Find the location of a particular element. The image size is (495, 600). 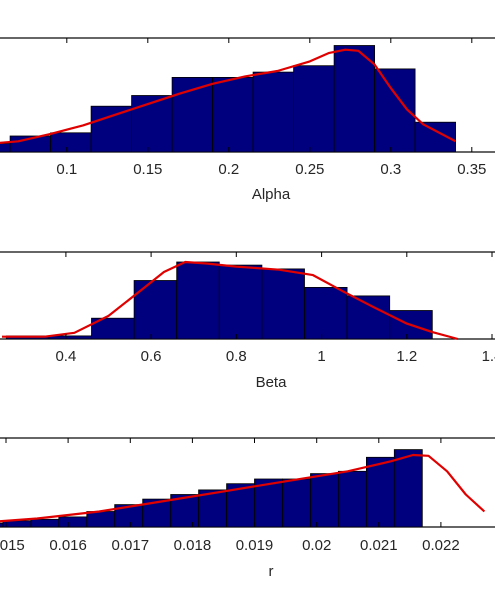

beta-x-tick-label: 1 is located at coordinates (321, 356).